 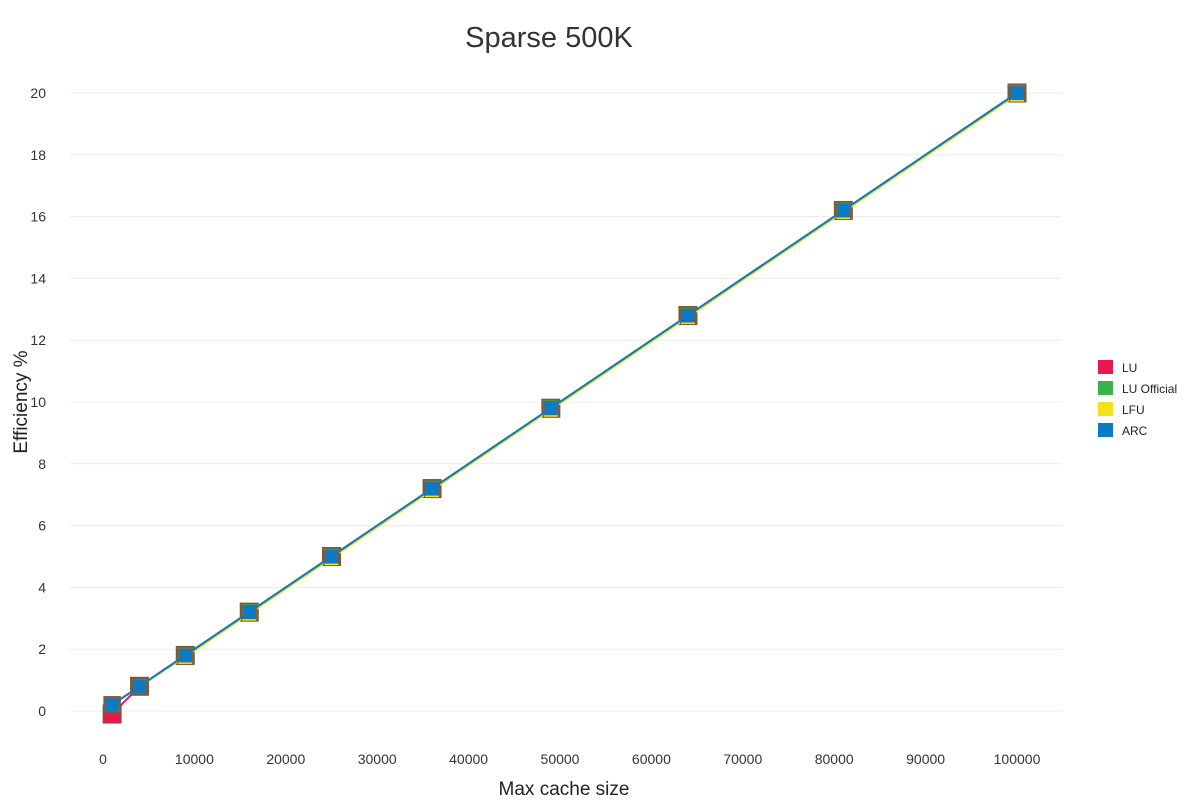 I want to click on x-tick-label: 60000, so click(x=651, y=759).